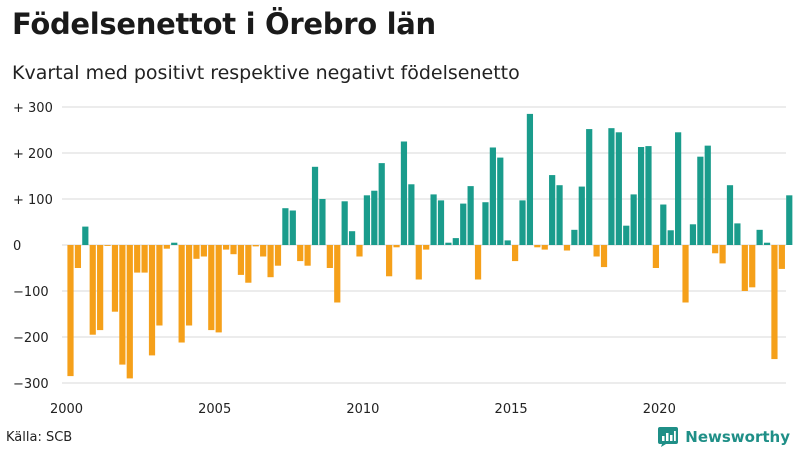 The image size is (800, 450). What do you see at coordinates (737, 437) in the screenshot?
I see `brand-name: Newsworthy` at bounding box center [737, 437].